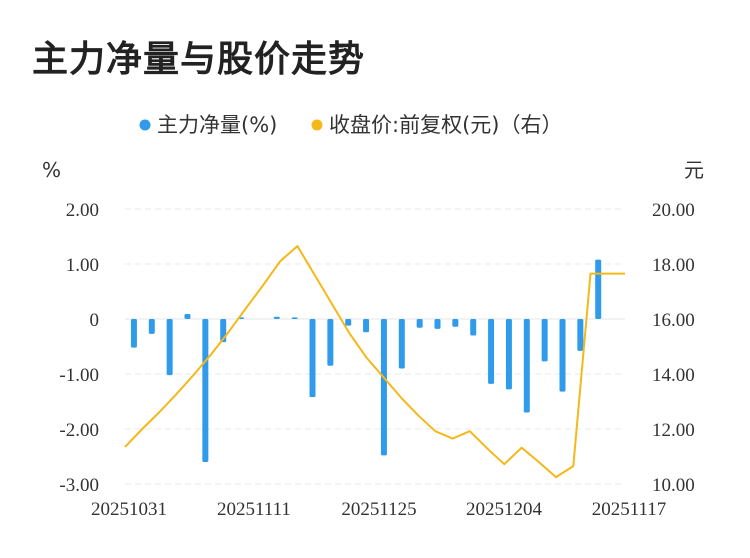 The height and width of the screenshot is (558, 750). I want to click on x-tick-label: 20251111, so click(254, 509).